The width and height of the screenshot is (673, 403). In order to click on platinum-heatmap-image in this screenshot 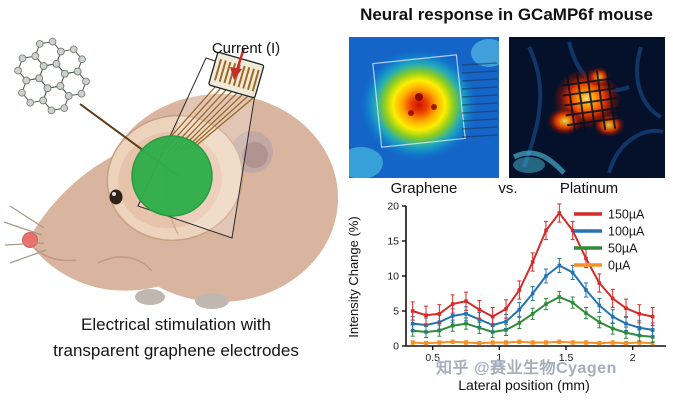, I will do `click(587, 107)`.